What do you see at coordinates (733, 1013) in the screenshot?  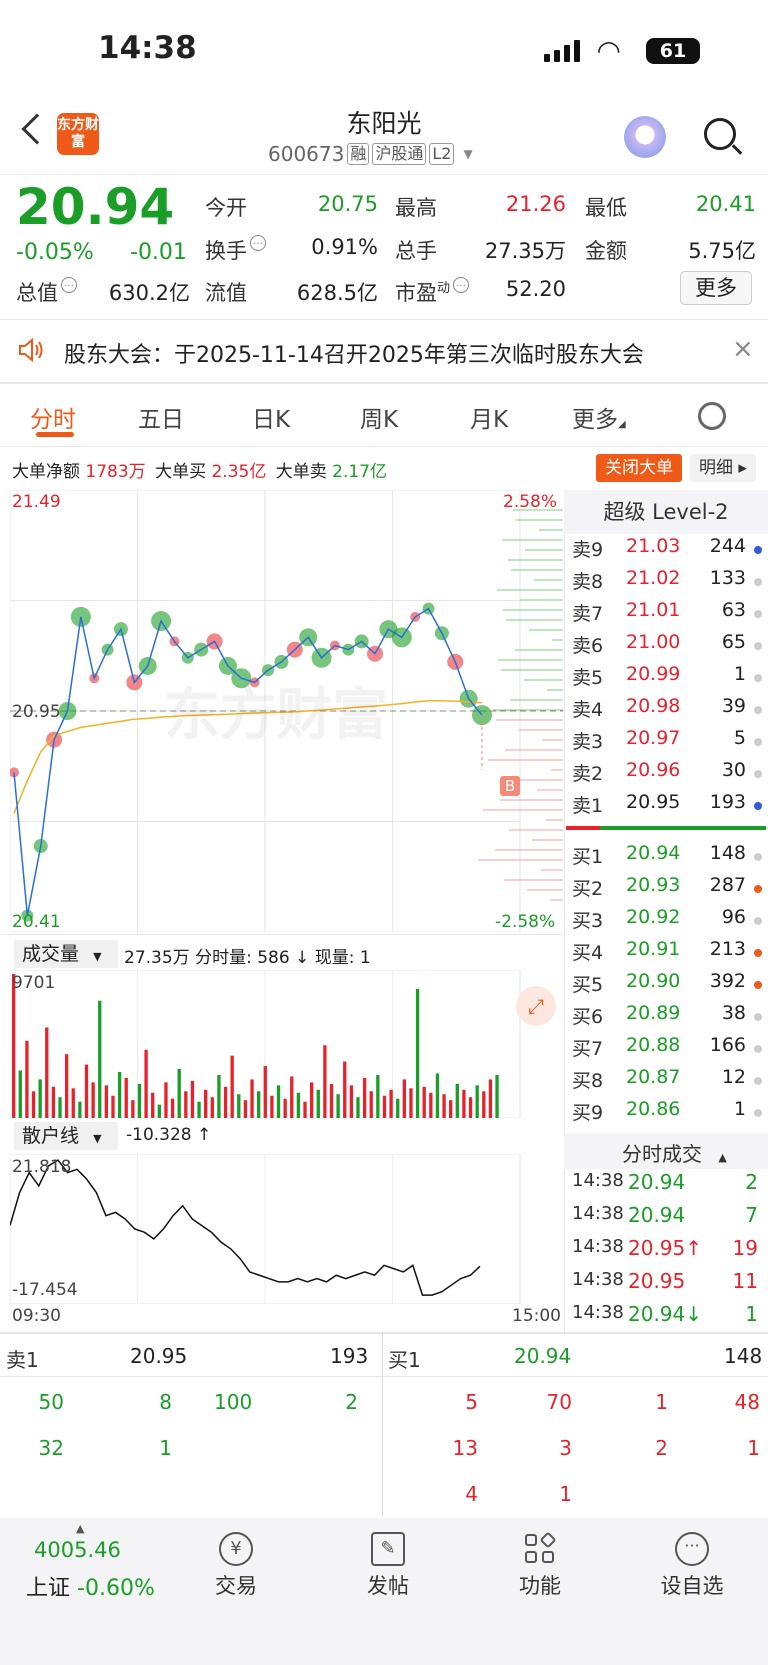 I see `bid-volume: 38` at bounding box center [733, 1013].